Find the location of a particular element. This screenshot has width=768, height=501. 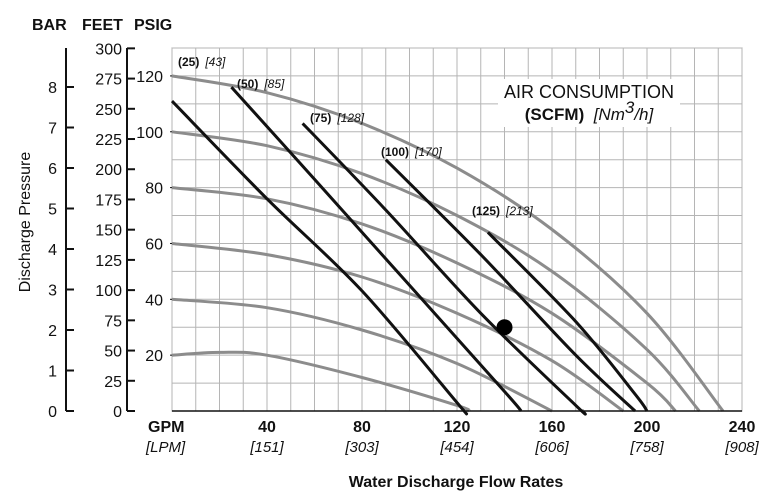

psig-tick-label: 80 is located at coordinates (154, 189).